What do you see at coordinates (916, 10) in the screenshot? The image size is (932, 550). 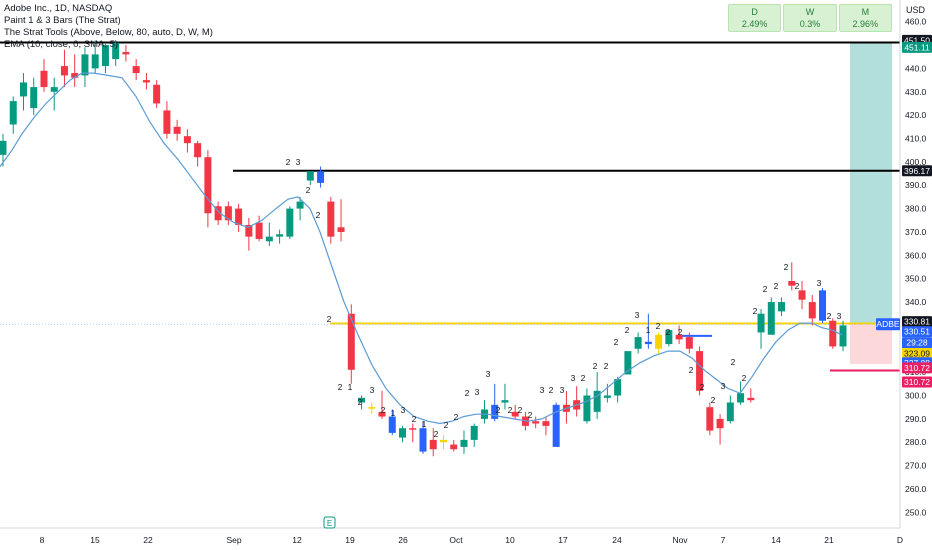 I see `currency-label: USD` at bounding box center [916, 10].